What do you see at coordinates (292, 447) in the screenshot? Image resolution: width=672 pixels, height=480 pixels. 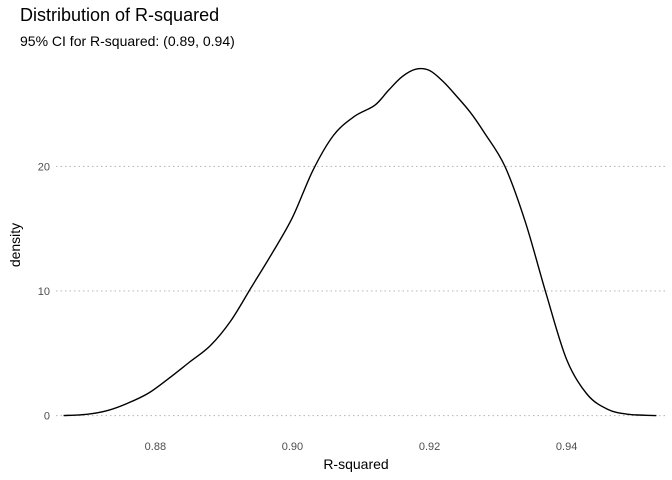 I see `x-tick-label: 0.90` at bounding box center [292, 447].